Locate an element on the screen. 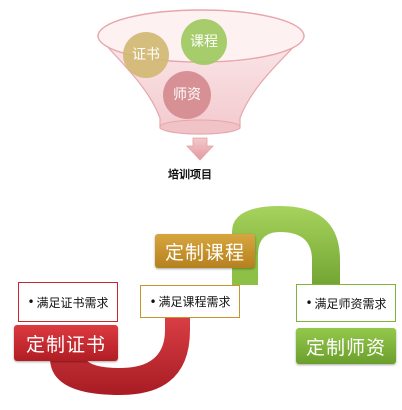 This screenshot has width=402, height=410. funnel-bottom-rim is located at coordinates (200, 127).